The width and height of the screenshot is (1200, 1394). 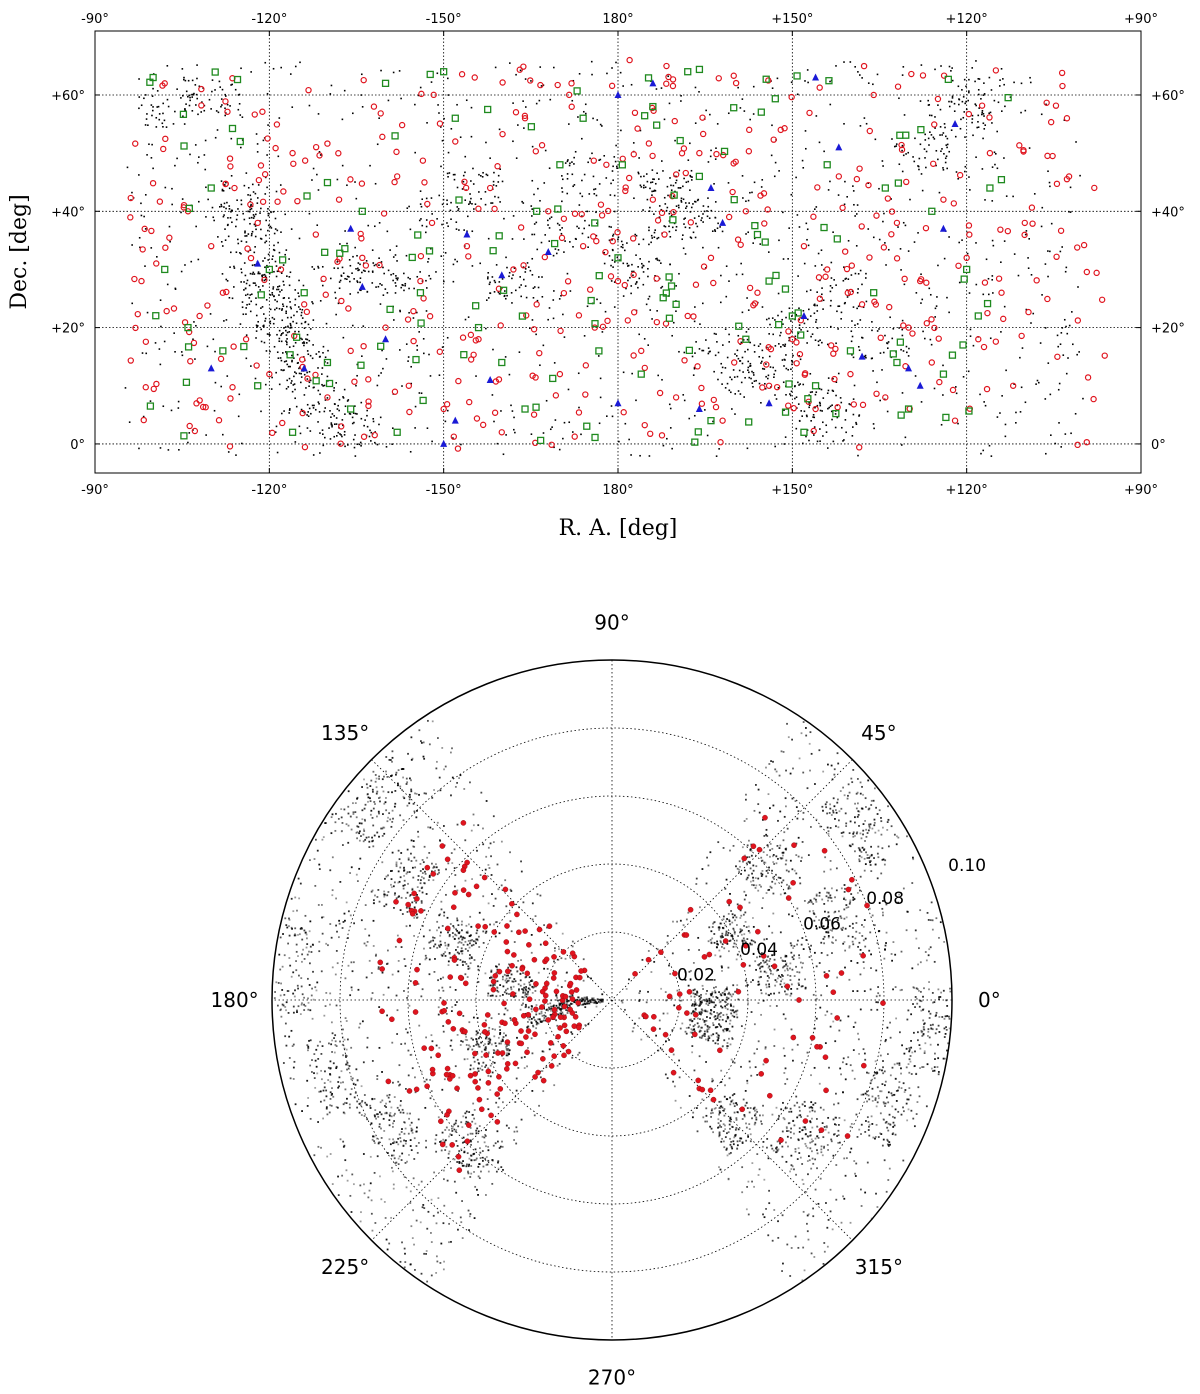 I want to click on x-axis-label: R. A. [deg], so click(x=618, y=528).